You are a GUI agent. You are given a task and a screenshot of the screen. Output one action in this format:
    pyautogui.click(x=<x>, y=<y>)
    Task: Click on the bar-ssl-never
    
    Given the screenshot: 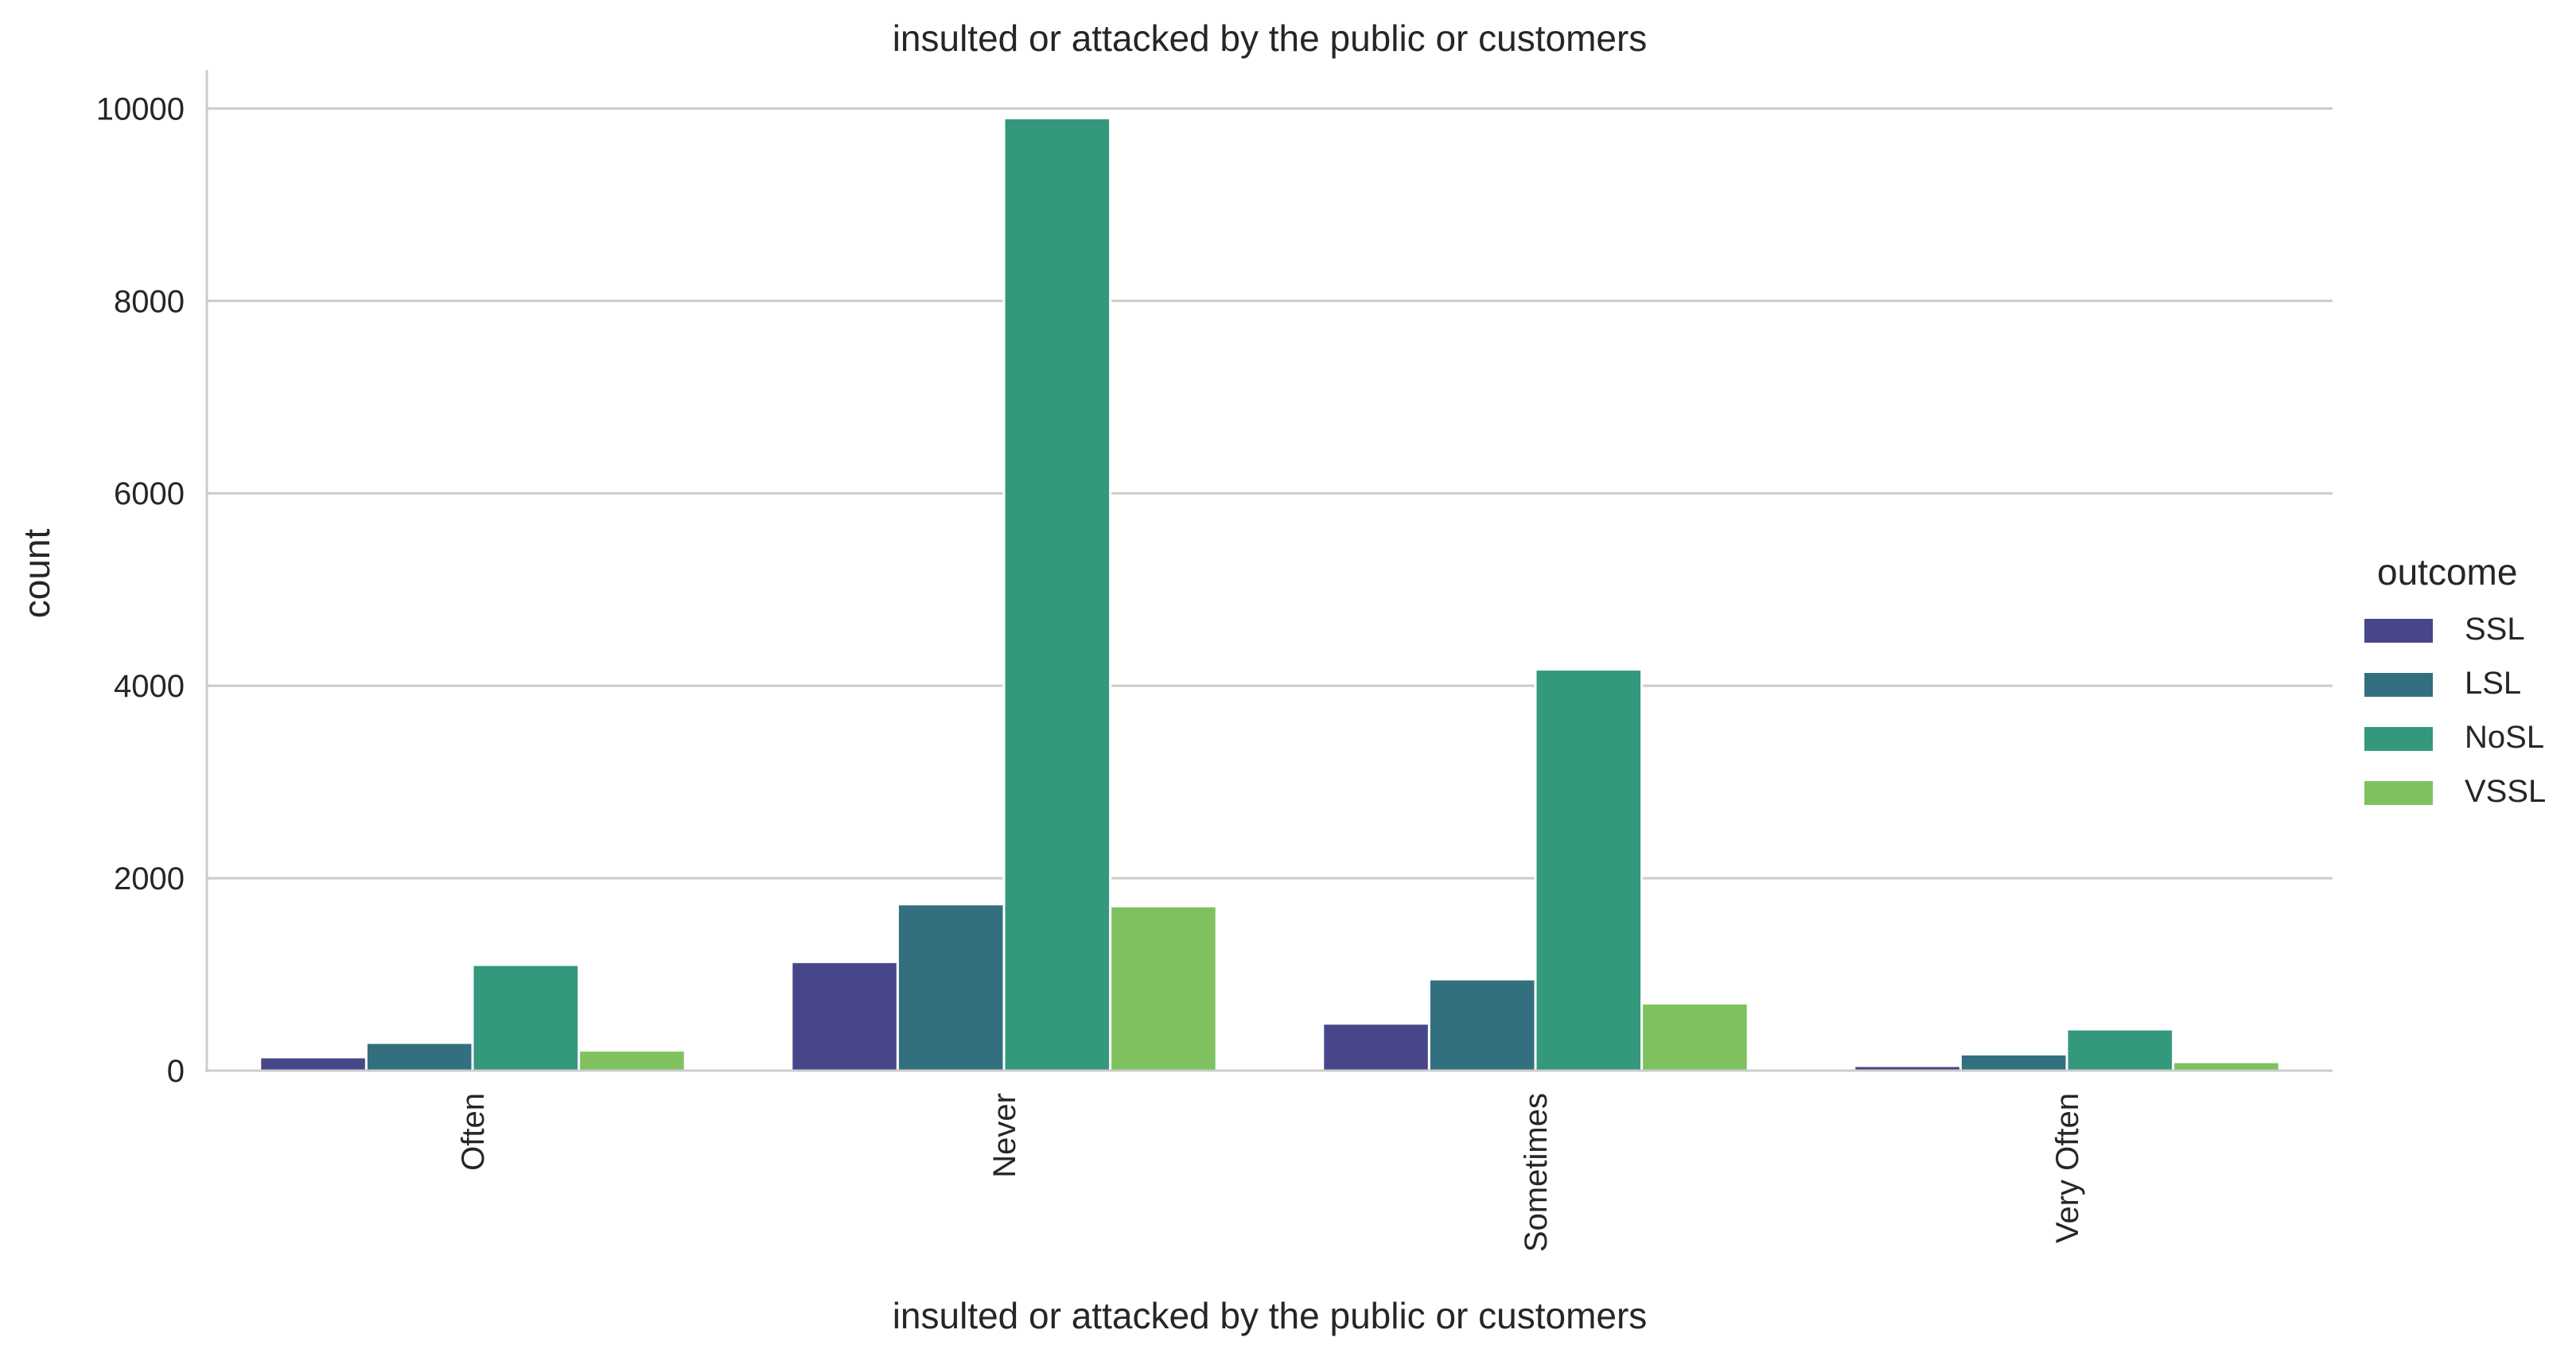 What is the action you would take?
    pyautogui.click(x=845, y=1016)
    